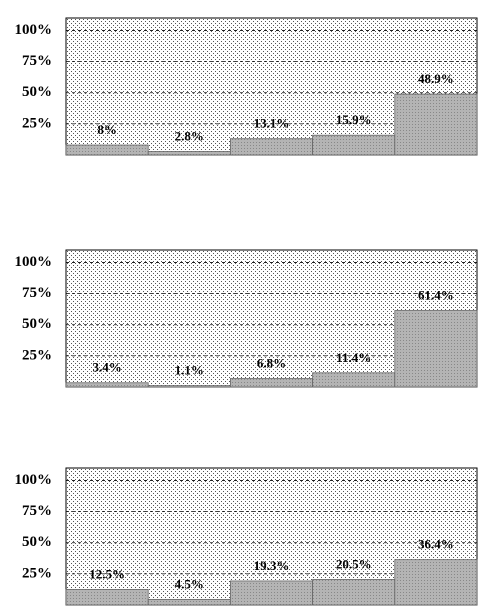 The width and height of the screenshot is (485, 612). Describe the element at coordinates (354, 563) in the screenshot. I see `value-label: 20.5%` at that location.